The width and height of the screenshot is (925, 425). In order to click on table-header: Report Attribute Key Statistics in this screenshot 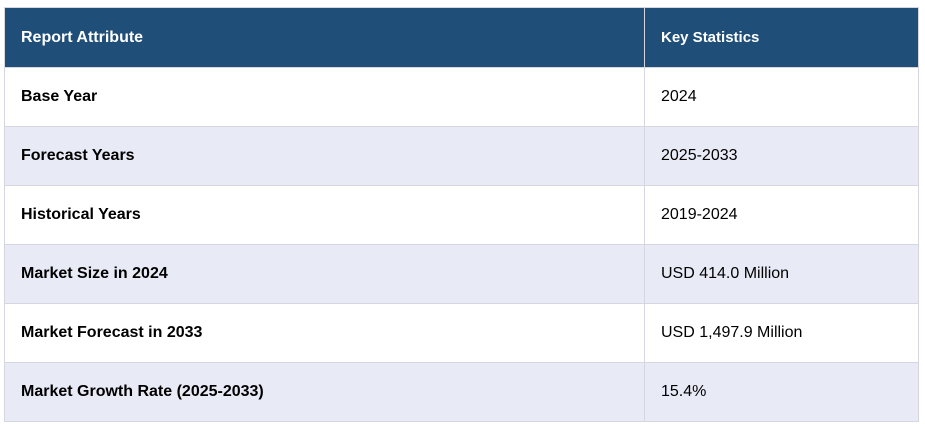, I will do `click(461, 37)`.